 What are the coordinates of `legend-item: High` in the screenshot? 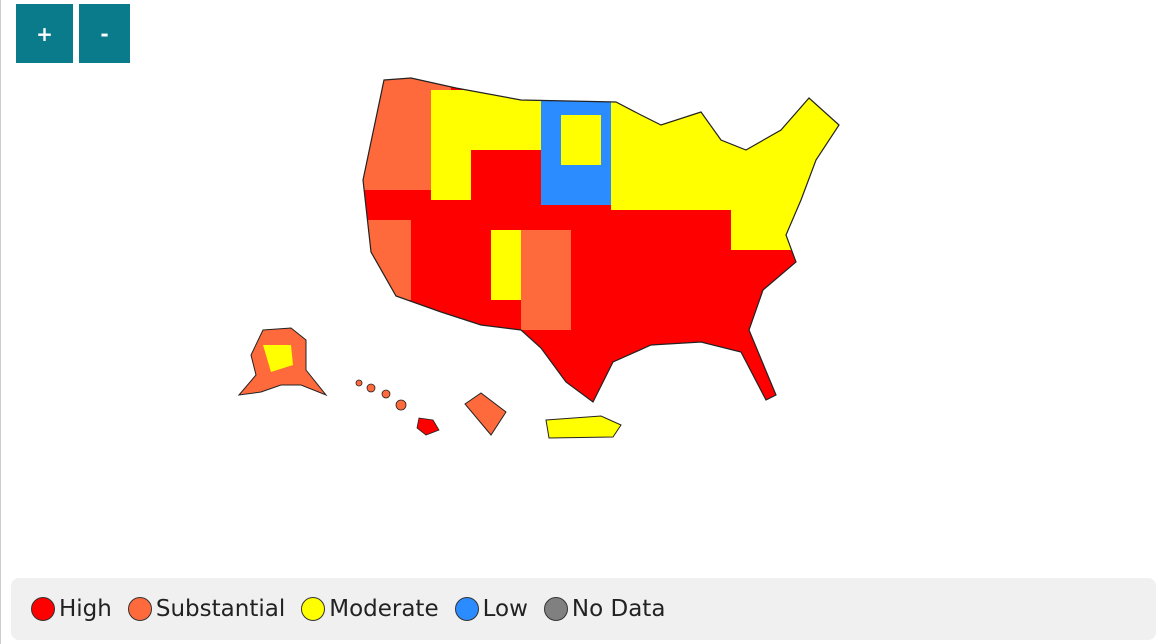 It's located at (71, 609).